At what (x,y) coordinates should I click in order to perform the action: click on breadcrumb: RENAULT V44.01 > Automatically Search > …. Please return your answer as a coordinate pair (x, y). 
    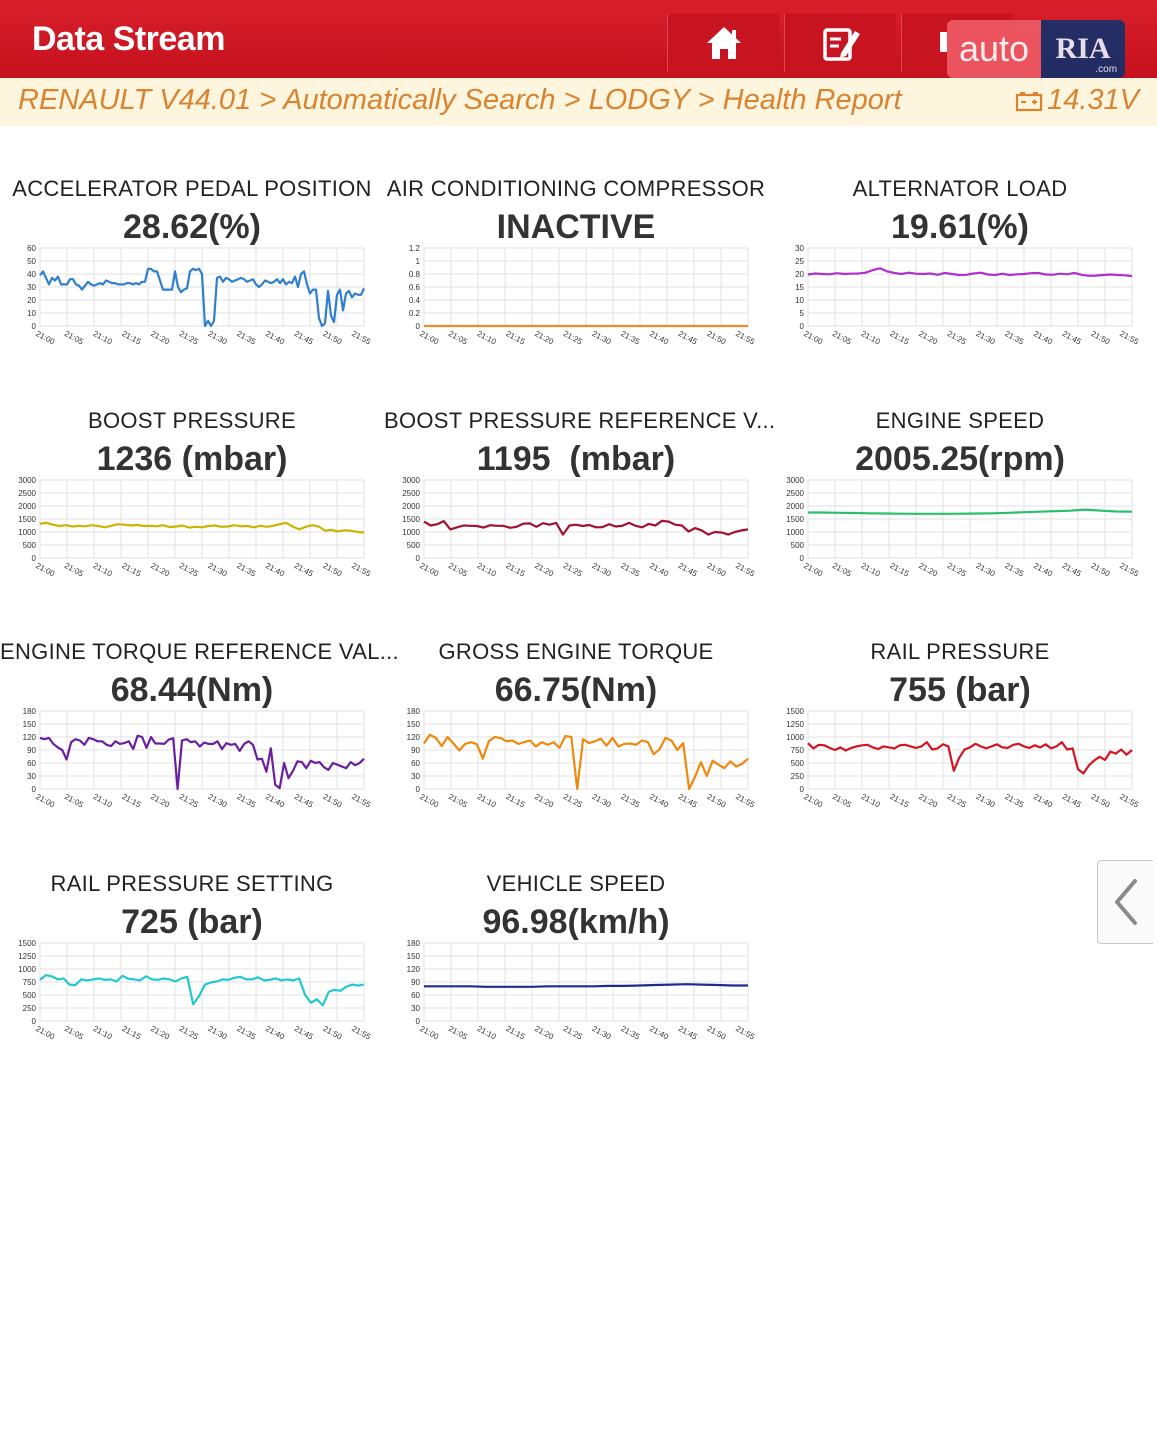
    Looking at the image, I should click on (460, 100).